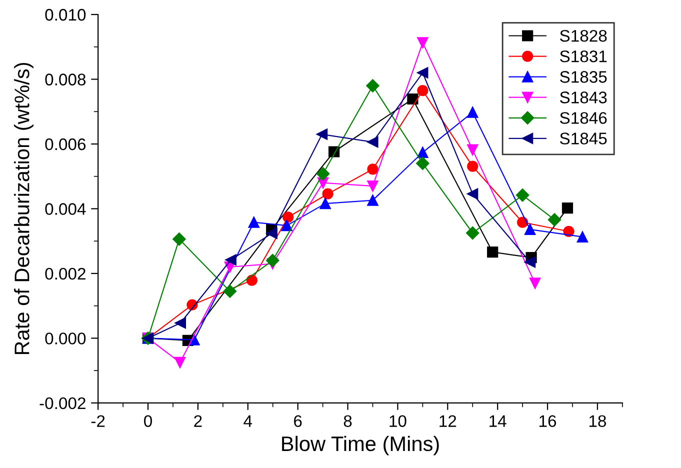 Image resolution: width=681 pixels, height=468 pixels. Describe the element at coordinates (583, 56) in the screenshot. I see `legend-label: S1831` at that location.